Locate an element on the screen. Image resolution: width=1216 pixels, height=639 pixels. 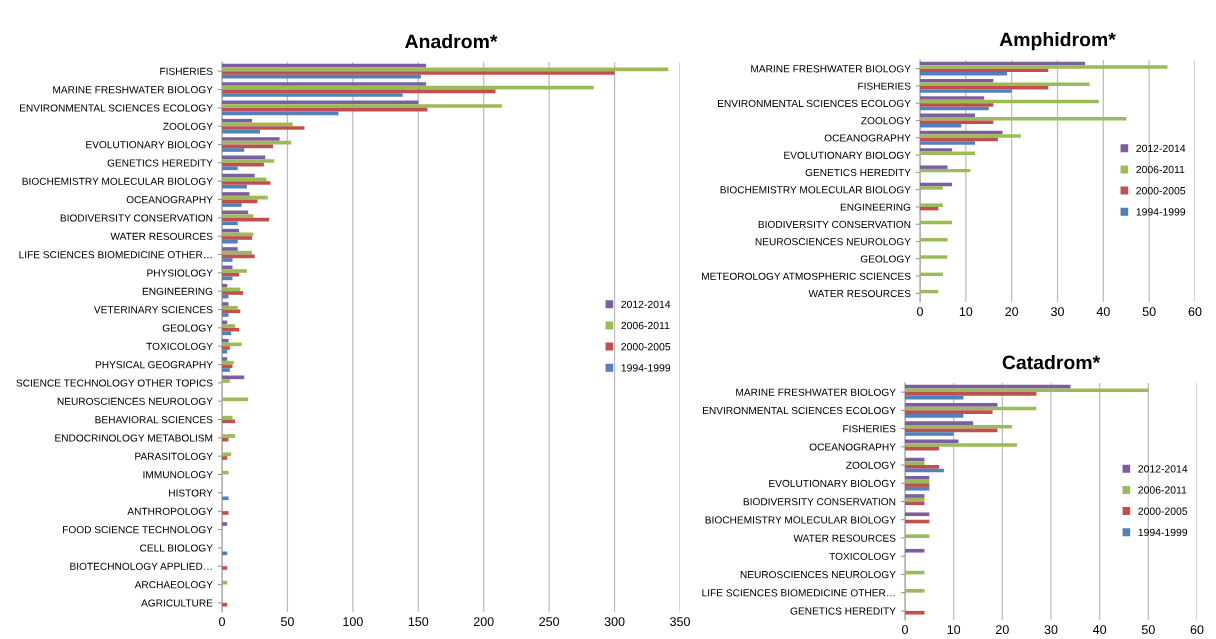
y-tick-label: IMMUNOLOGY is located at coordinates (178, 475).